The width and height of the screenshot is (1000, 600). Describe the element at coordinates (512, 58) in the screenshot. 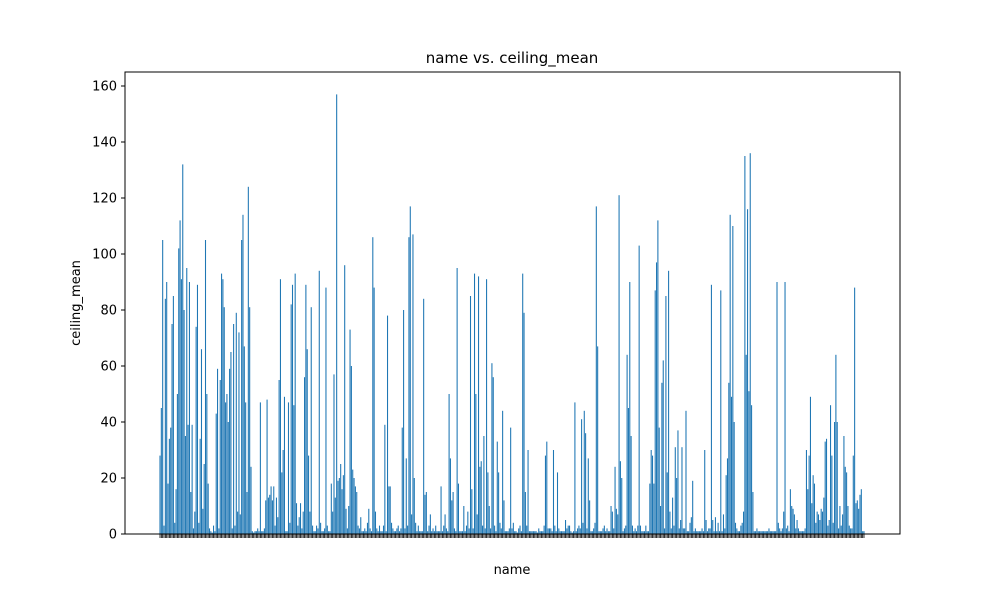

I see `chart-title: name vs. ceiling_mean` at that location.